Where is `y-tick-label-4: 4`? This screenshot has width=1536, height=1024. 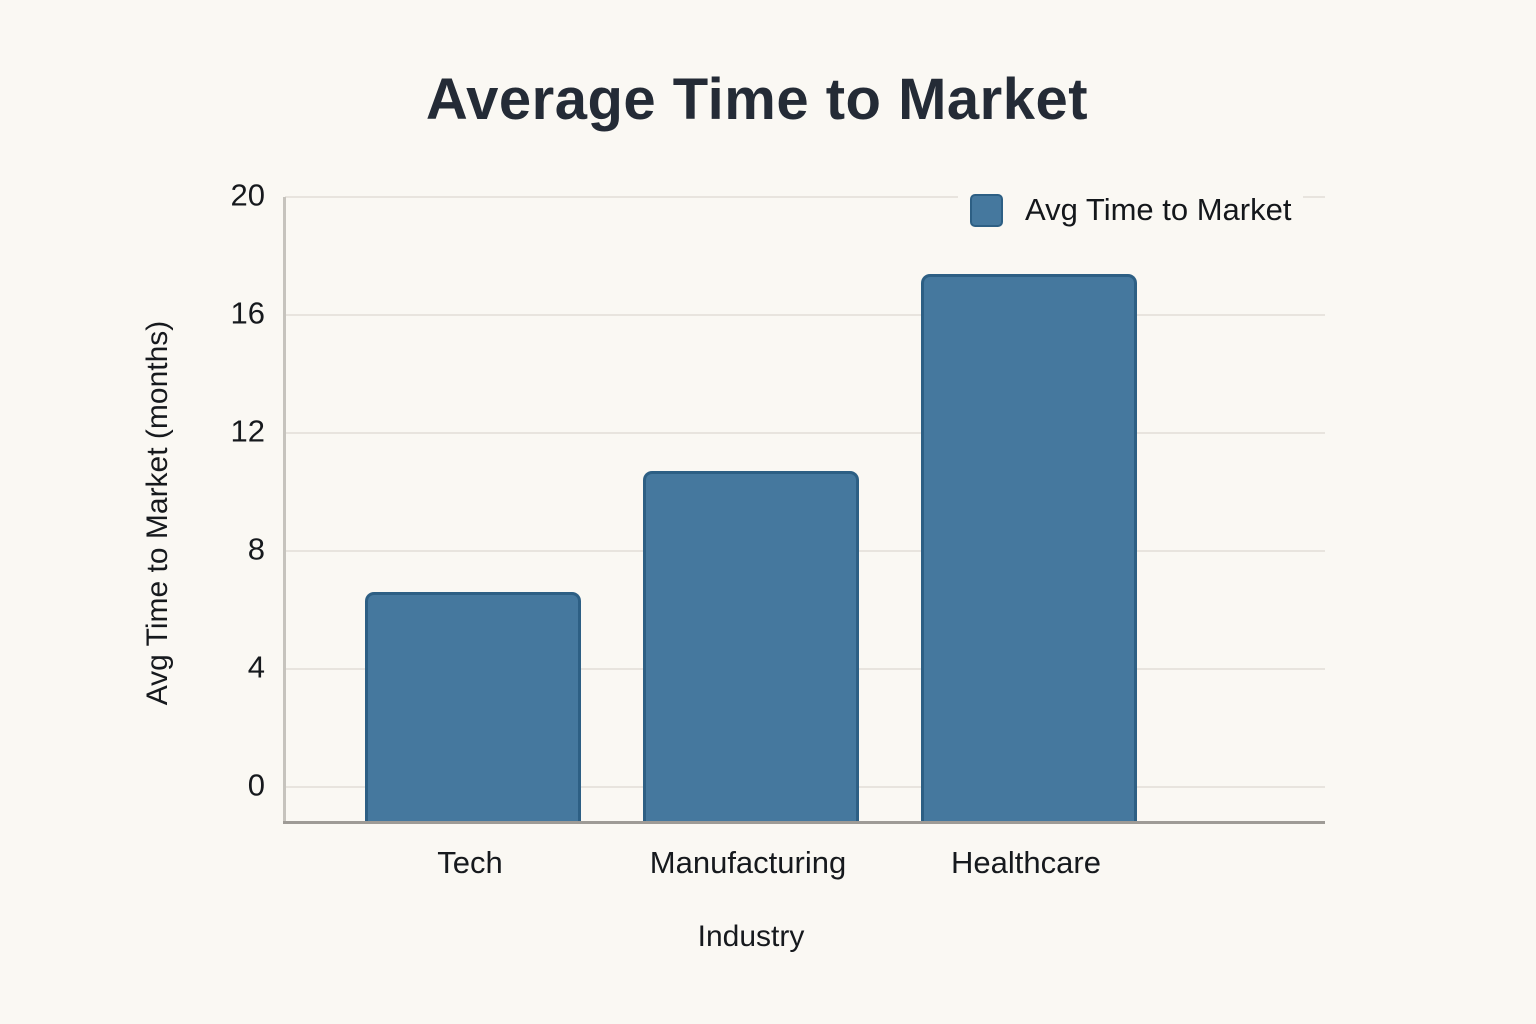
y-tick-label-4: 4 is located at coordinates (256, 667).